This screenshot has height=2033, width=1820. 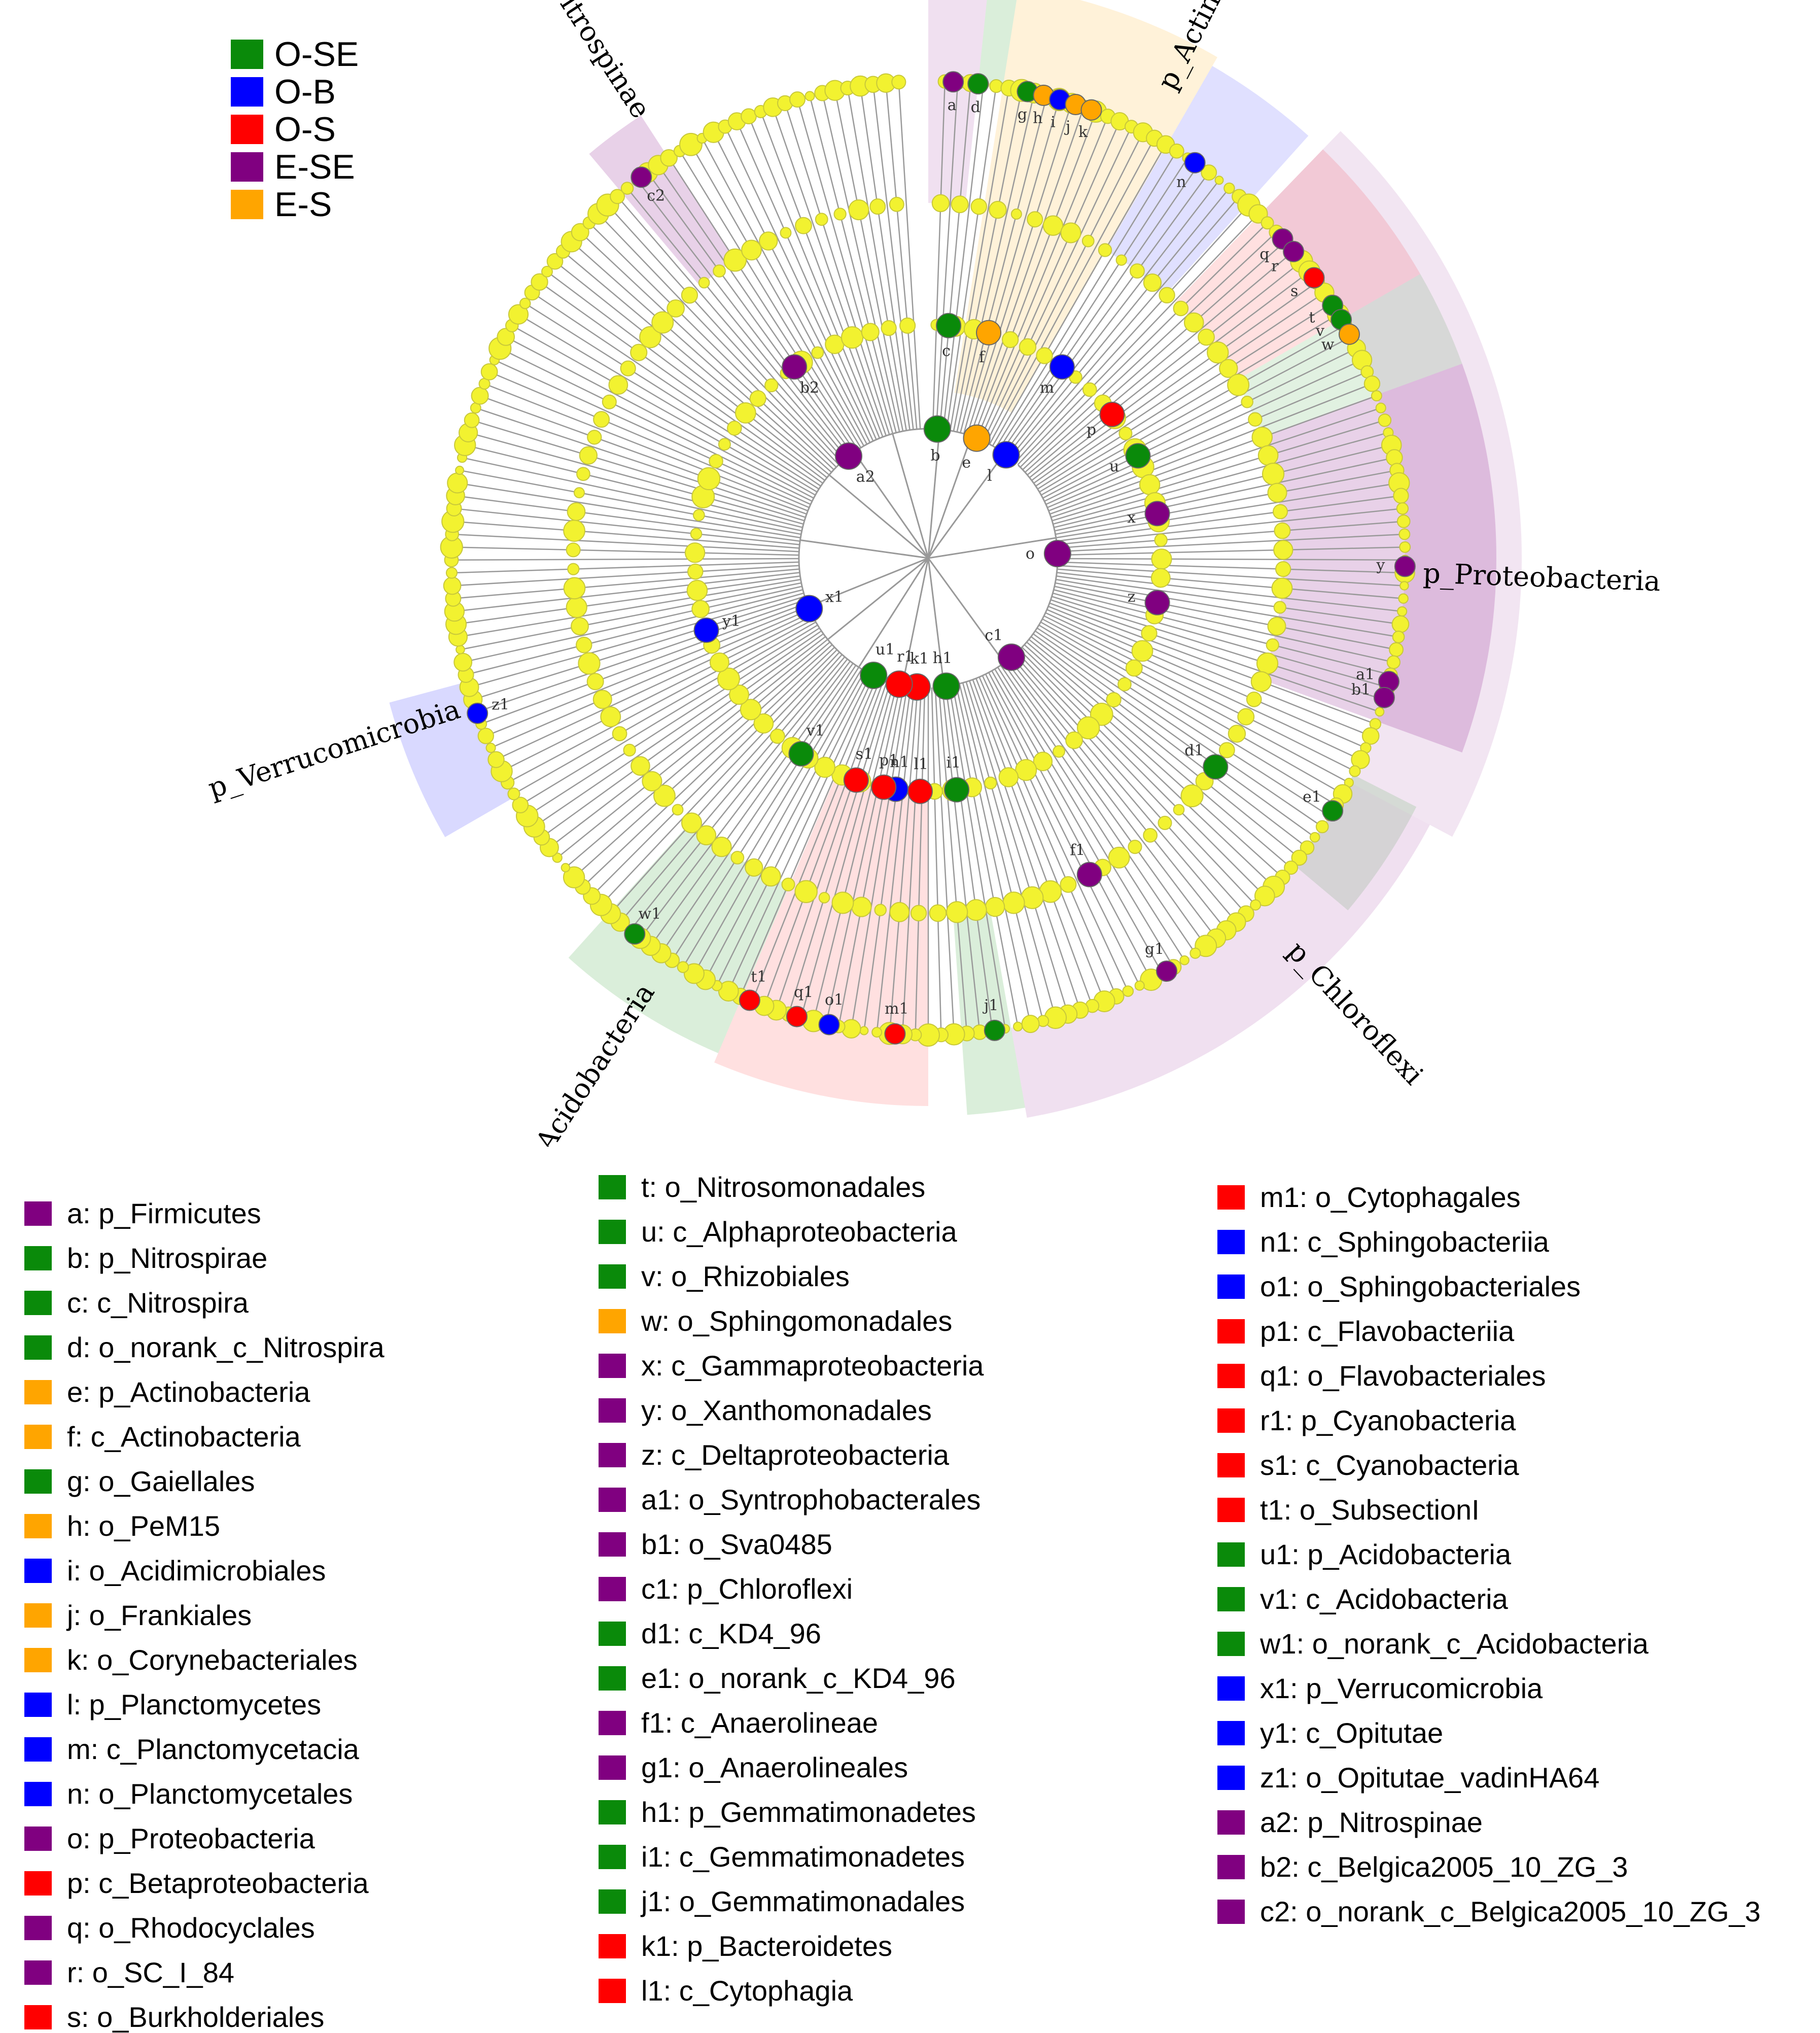 I want to click on key-label: z: c_Deltaproteobacteria, so click(x=796, y=1455).